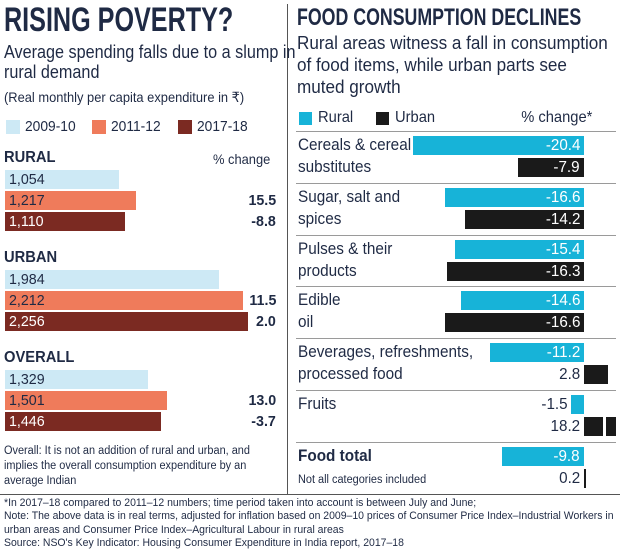  Describe the element at coordinates (566, 456) in the screenshot. I see `value-label: -9.8` at that location.